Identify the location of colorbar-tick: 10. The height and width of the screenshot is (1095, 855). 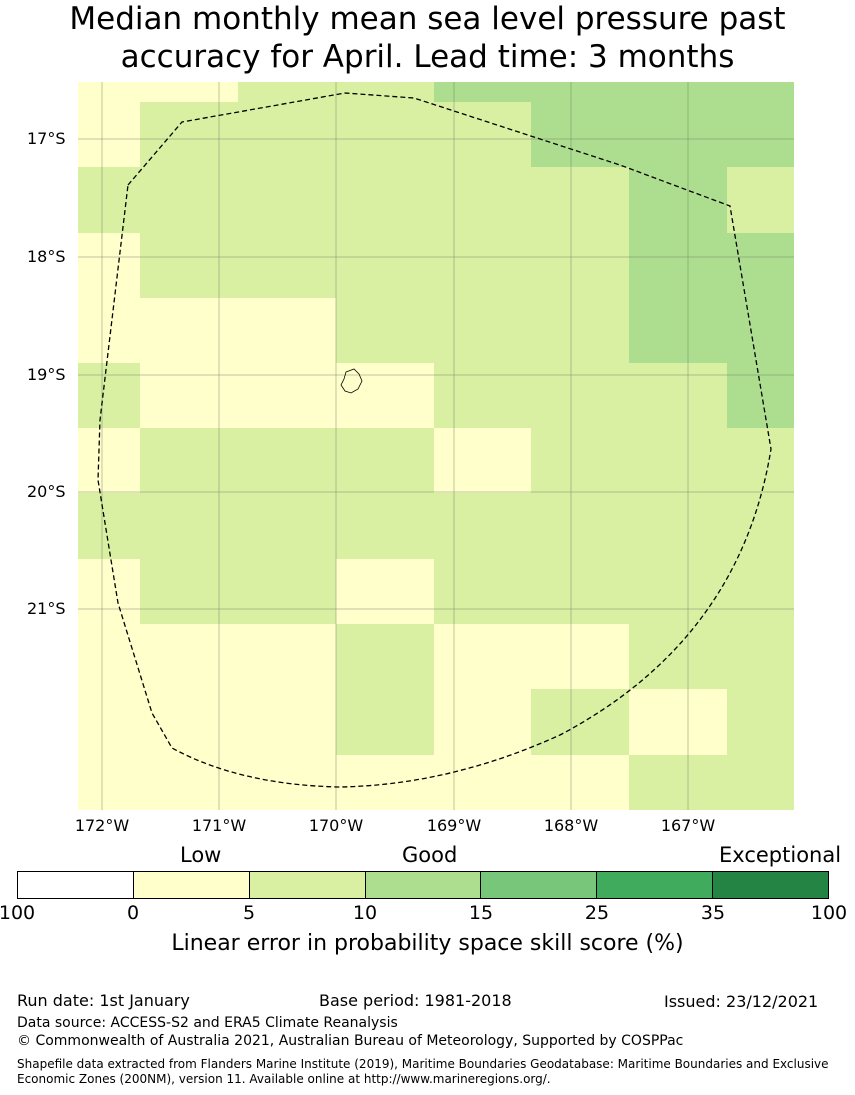
(365, 913).